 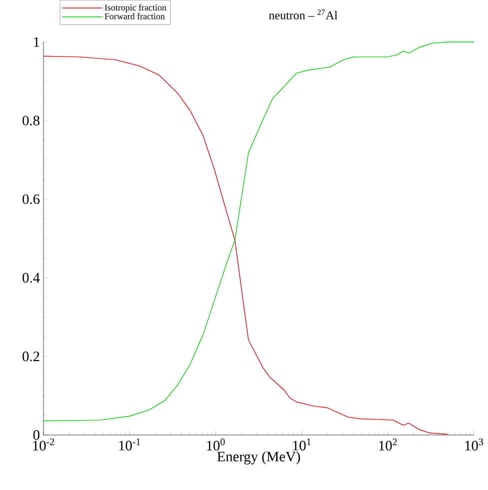 What do you see at coordinates (36, 435) in the screenshot?
I see `y-tick-label: 0` at bounding box center [36, 435].